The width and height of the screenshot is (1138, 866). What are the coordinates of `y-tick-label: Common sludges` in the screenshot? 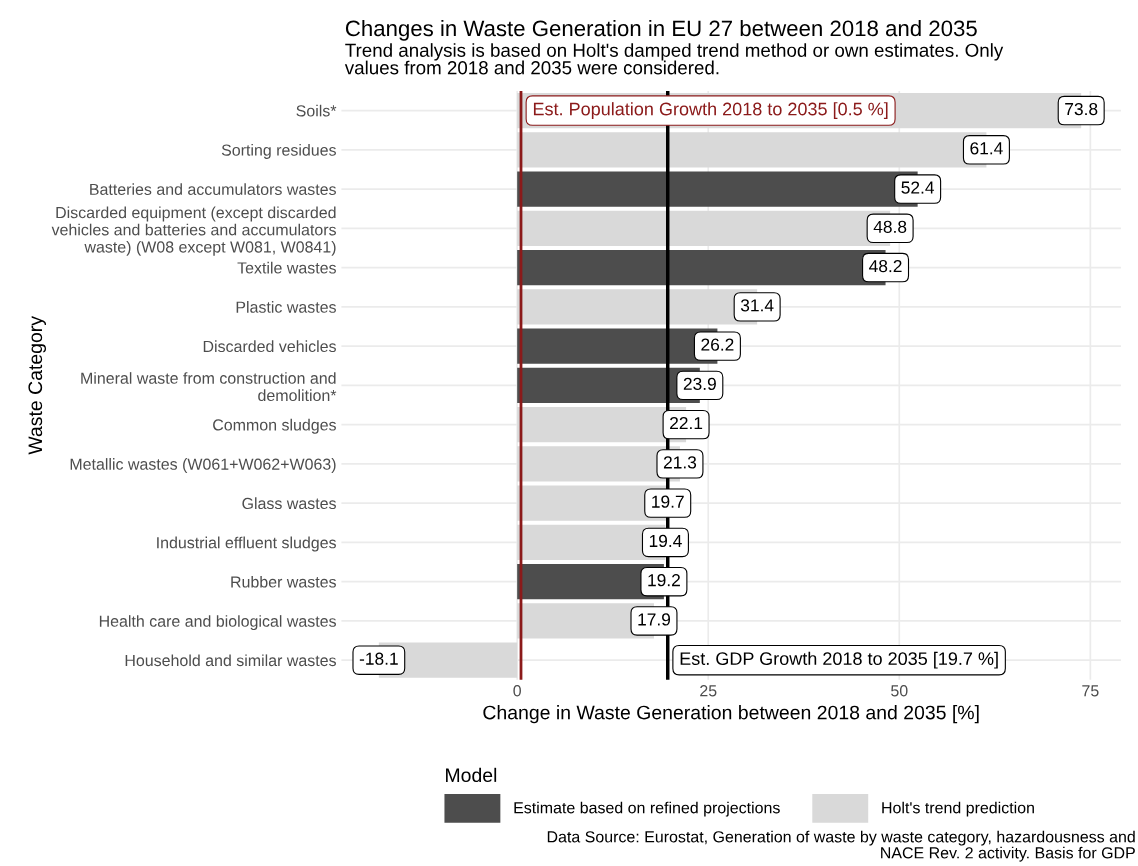 It's located at (274, 426).